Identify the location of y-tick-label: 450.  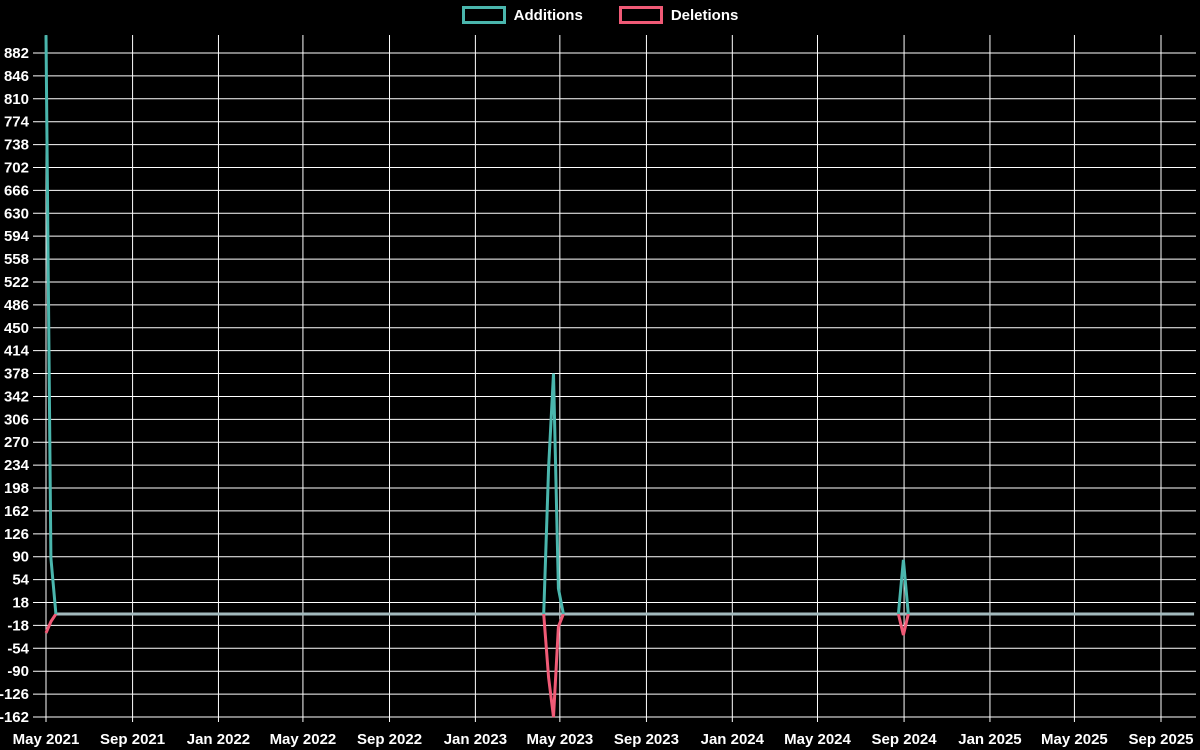
(16, 328).